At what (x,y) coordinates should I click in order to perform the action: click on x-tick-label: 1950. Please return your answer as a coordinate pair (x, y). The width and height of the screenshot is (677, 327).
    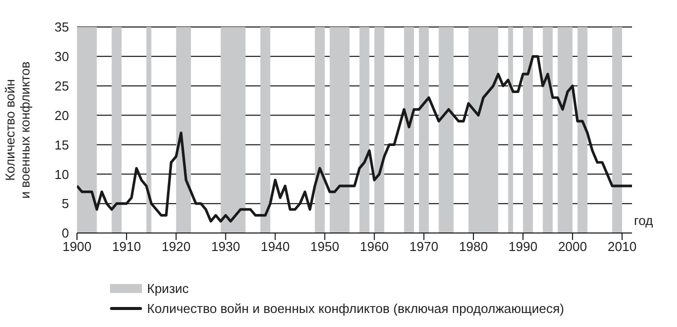
    Looking at the image, I should click on (325, 246).